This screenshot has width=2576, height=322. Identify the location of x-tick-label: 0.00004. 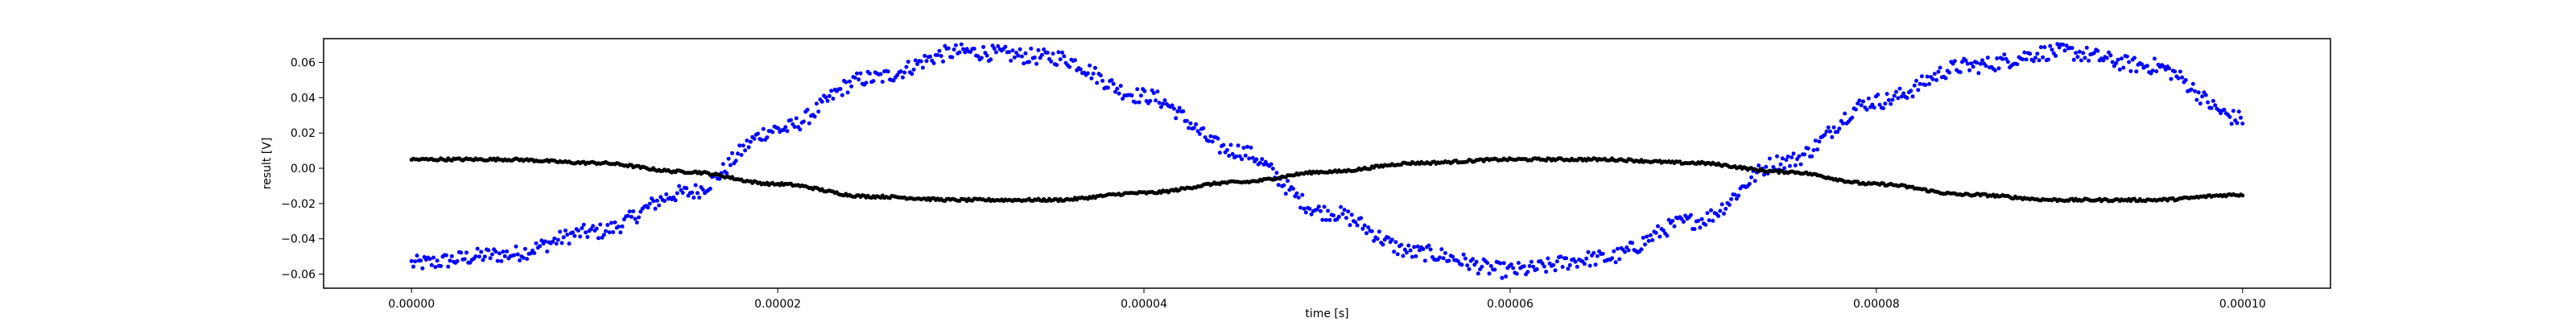
(1144, 304).